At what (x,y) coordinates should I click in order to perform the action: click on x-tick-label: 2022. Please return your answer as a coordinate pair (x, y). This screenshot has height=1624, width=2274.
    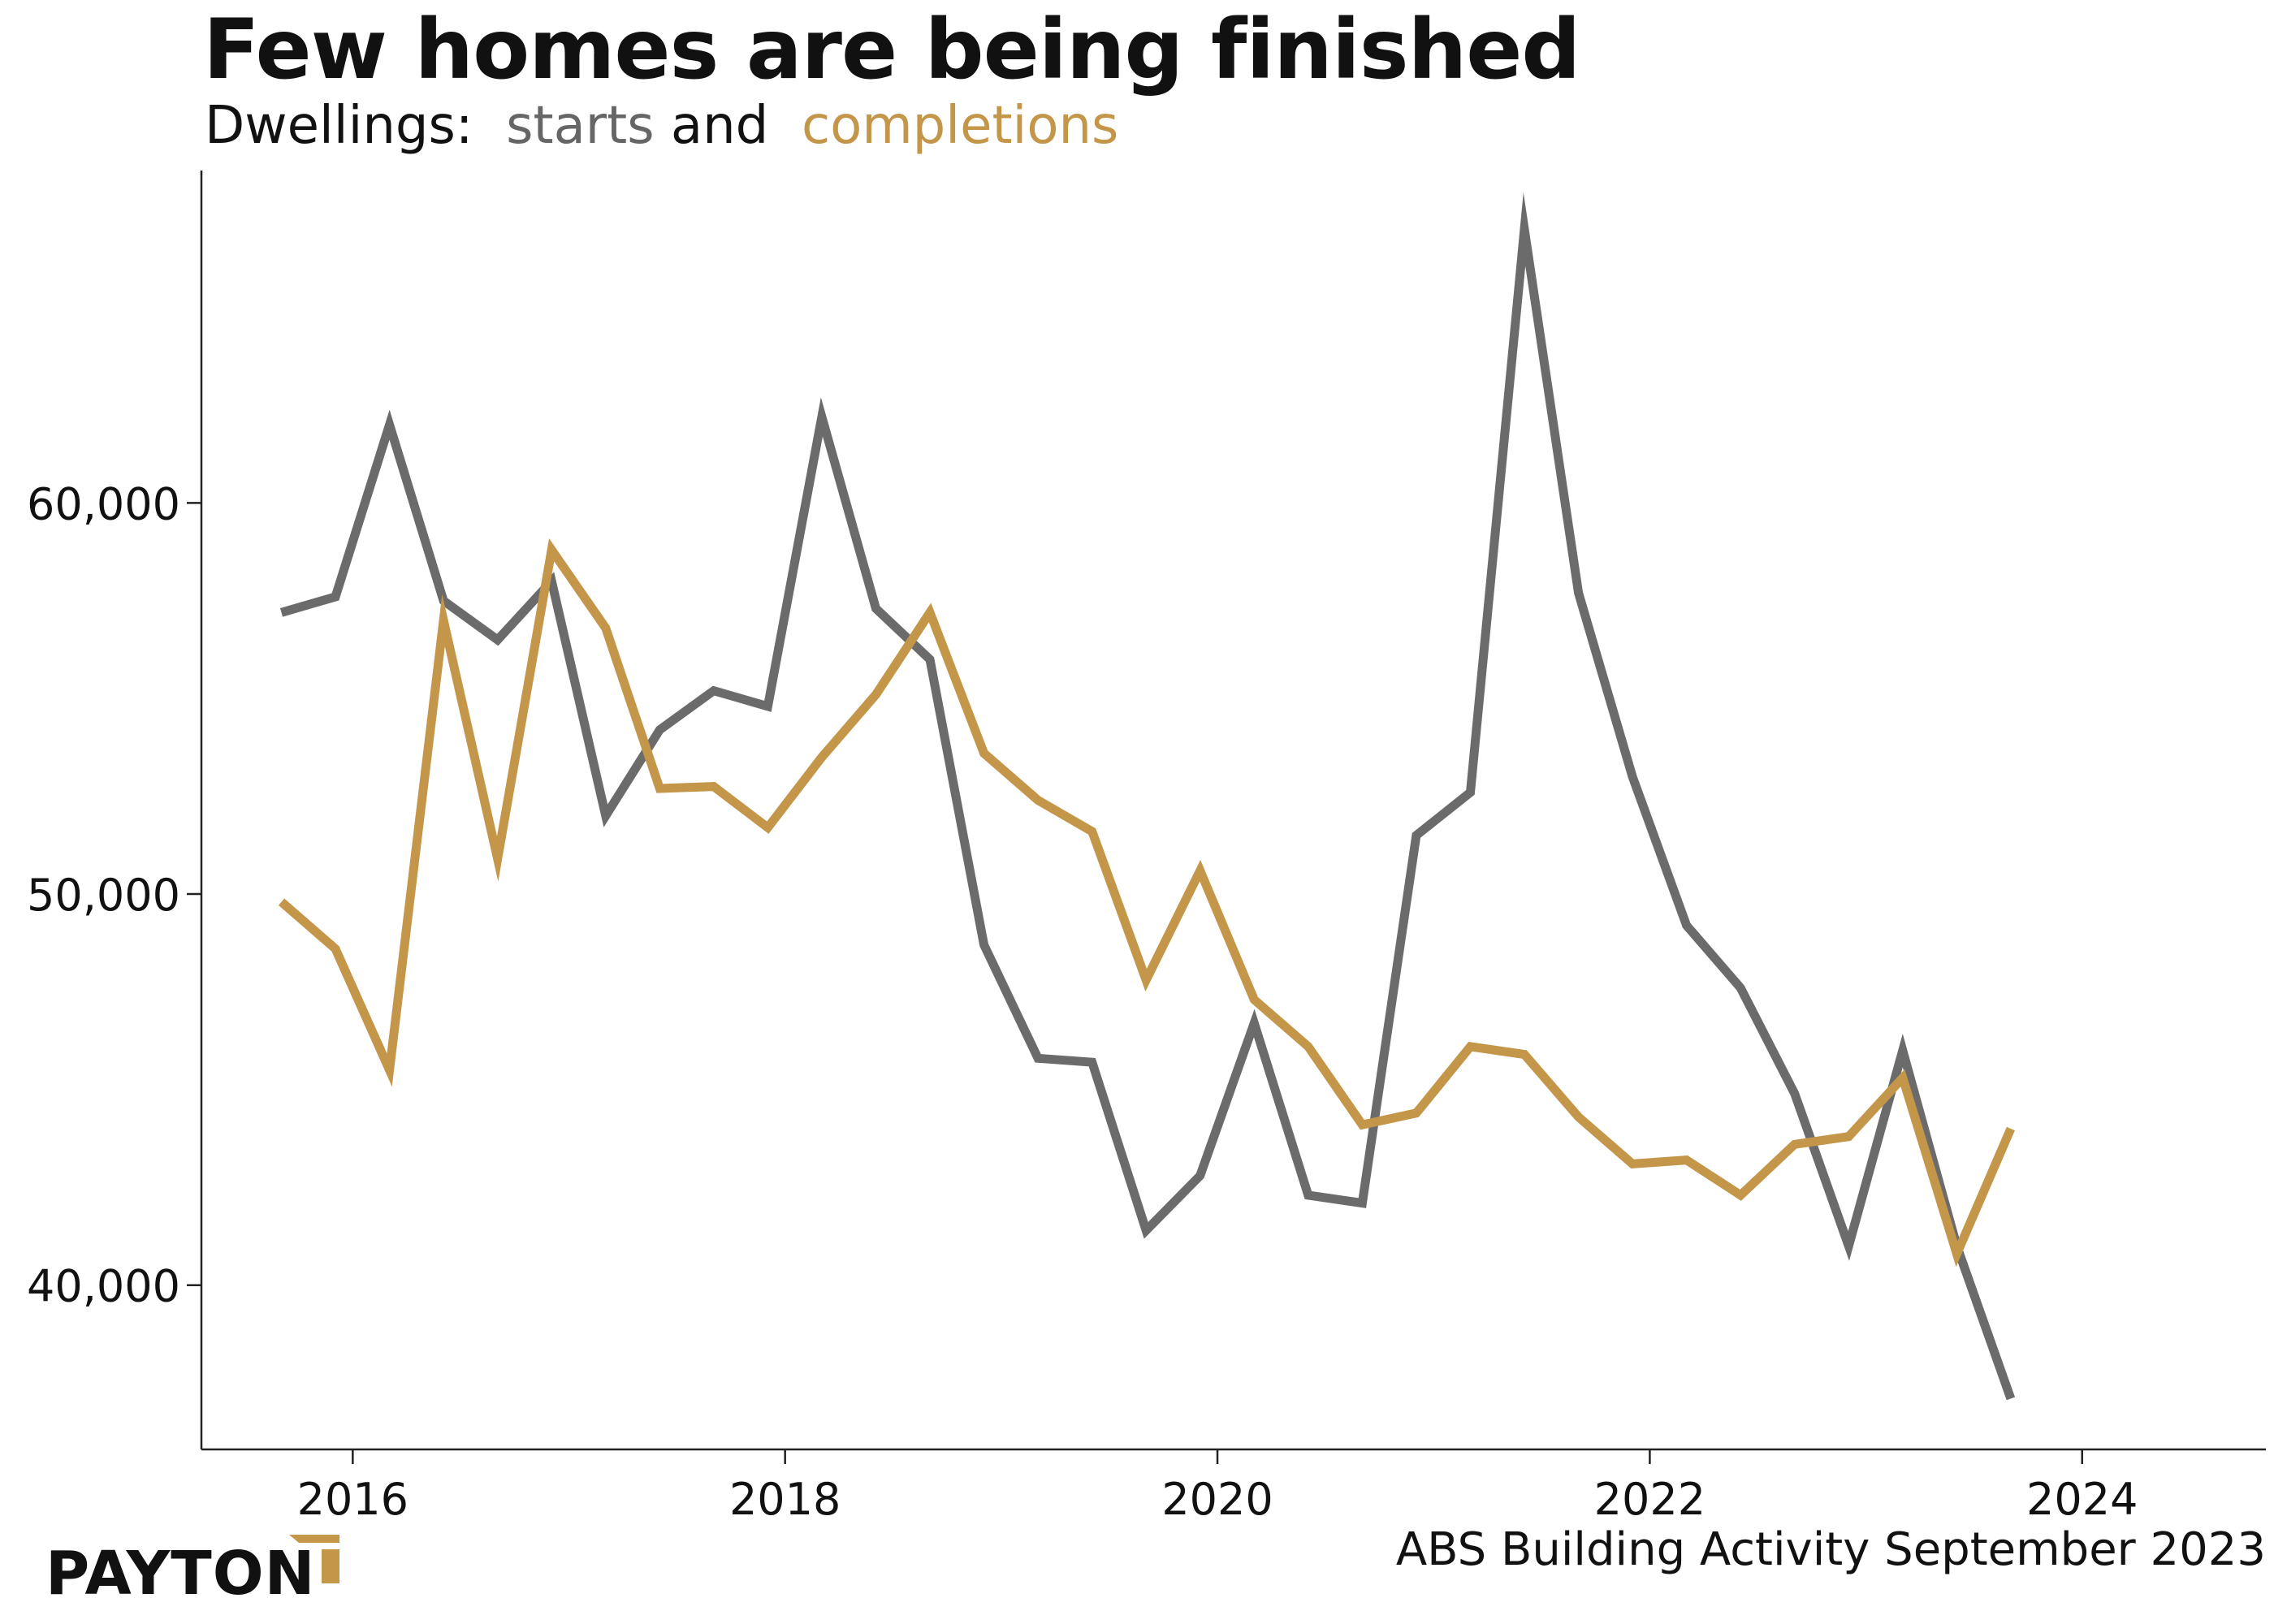
    Looking at the image, I should click on (1650, 1500).